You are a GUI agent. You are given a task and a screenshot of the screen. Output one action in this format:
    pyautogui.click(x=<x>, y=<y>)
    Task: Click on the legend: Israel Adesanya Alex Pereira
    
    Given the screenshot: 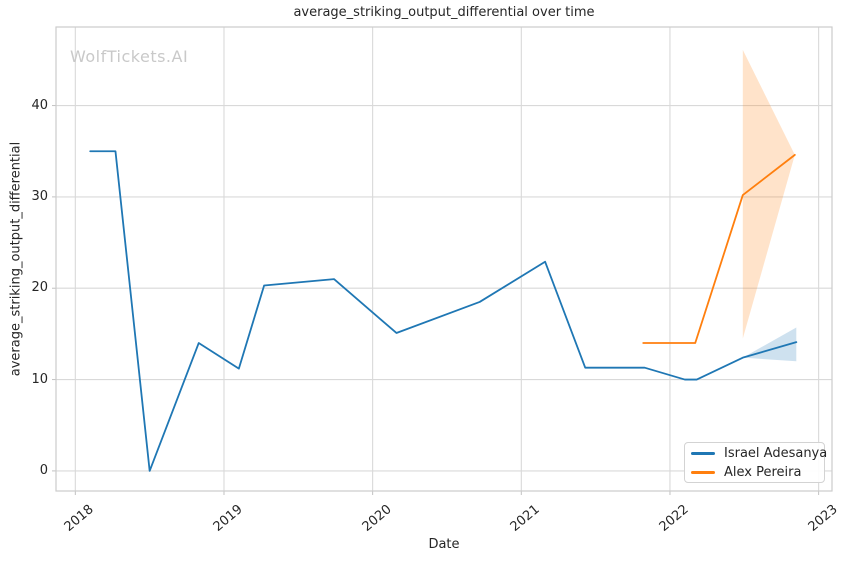 What is the action you would take?
    pyautogui.click(x=755, y=462)
    